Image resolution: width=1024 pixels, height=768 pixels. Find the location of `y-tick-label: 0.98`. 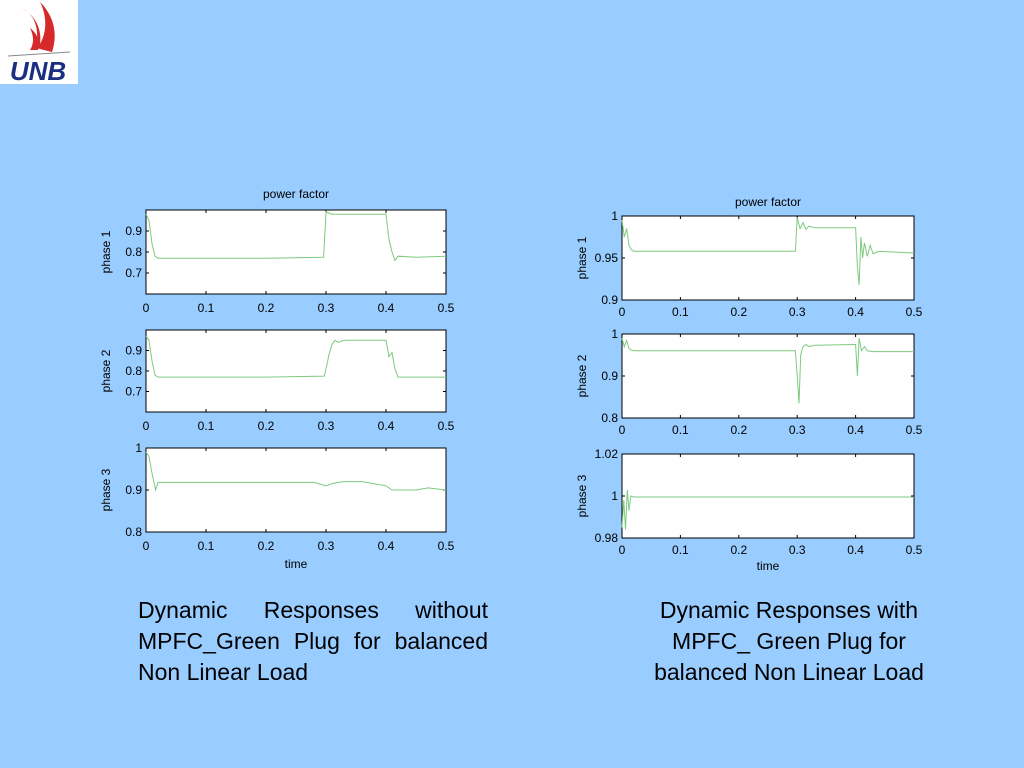

y-tick-label: 0.98 is located at coordinates (607, 538).